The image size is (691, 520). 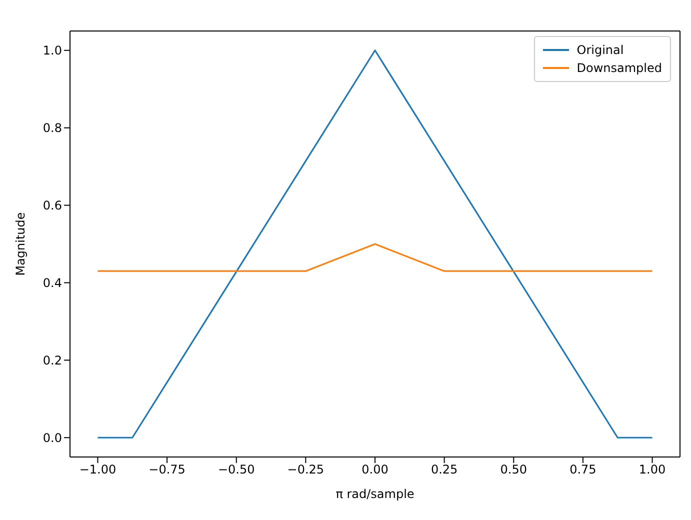 What do you see at coordinates (375, 469) in the screenshot?
I see `x-tick-label: 0.00` at bounding box center [375, 469].